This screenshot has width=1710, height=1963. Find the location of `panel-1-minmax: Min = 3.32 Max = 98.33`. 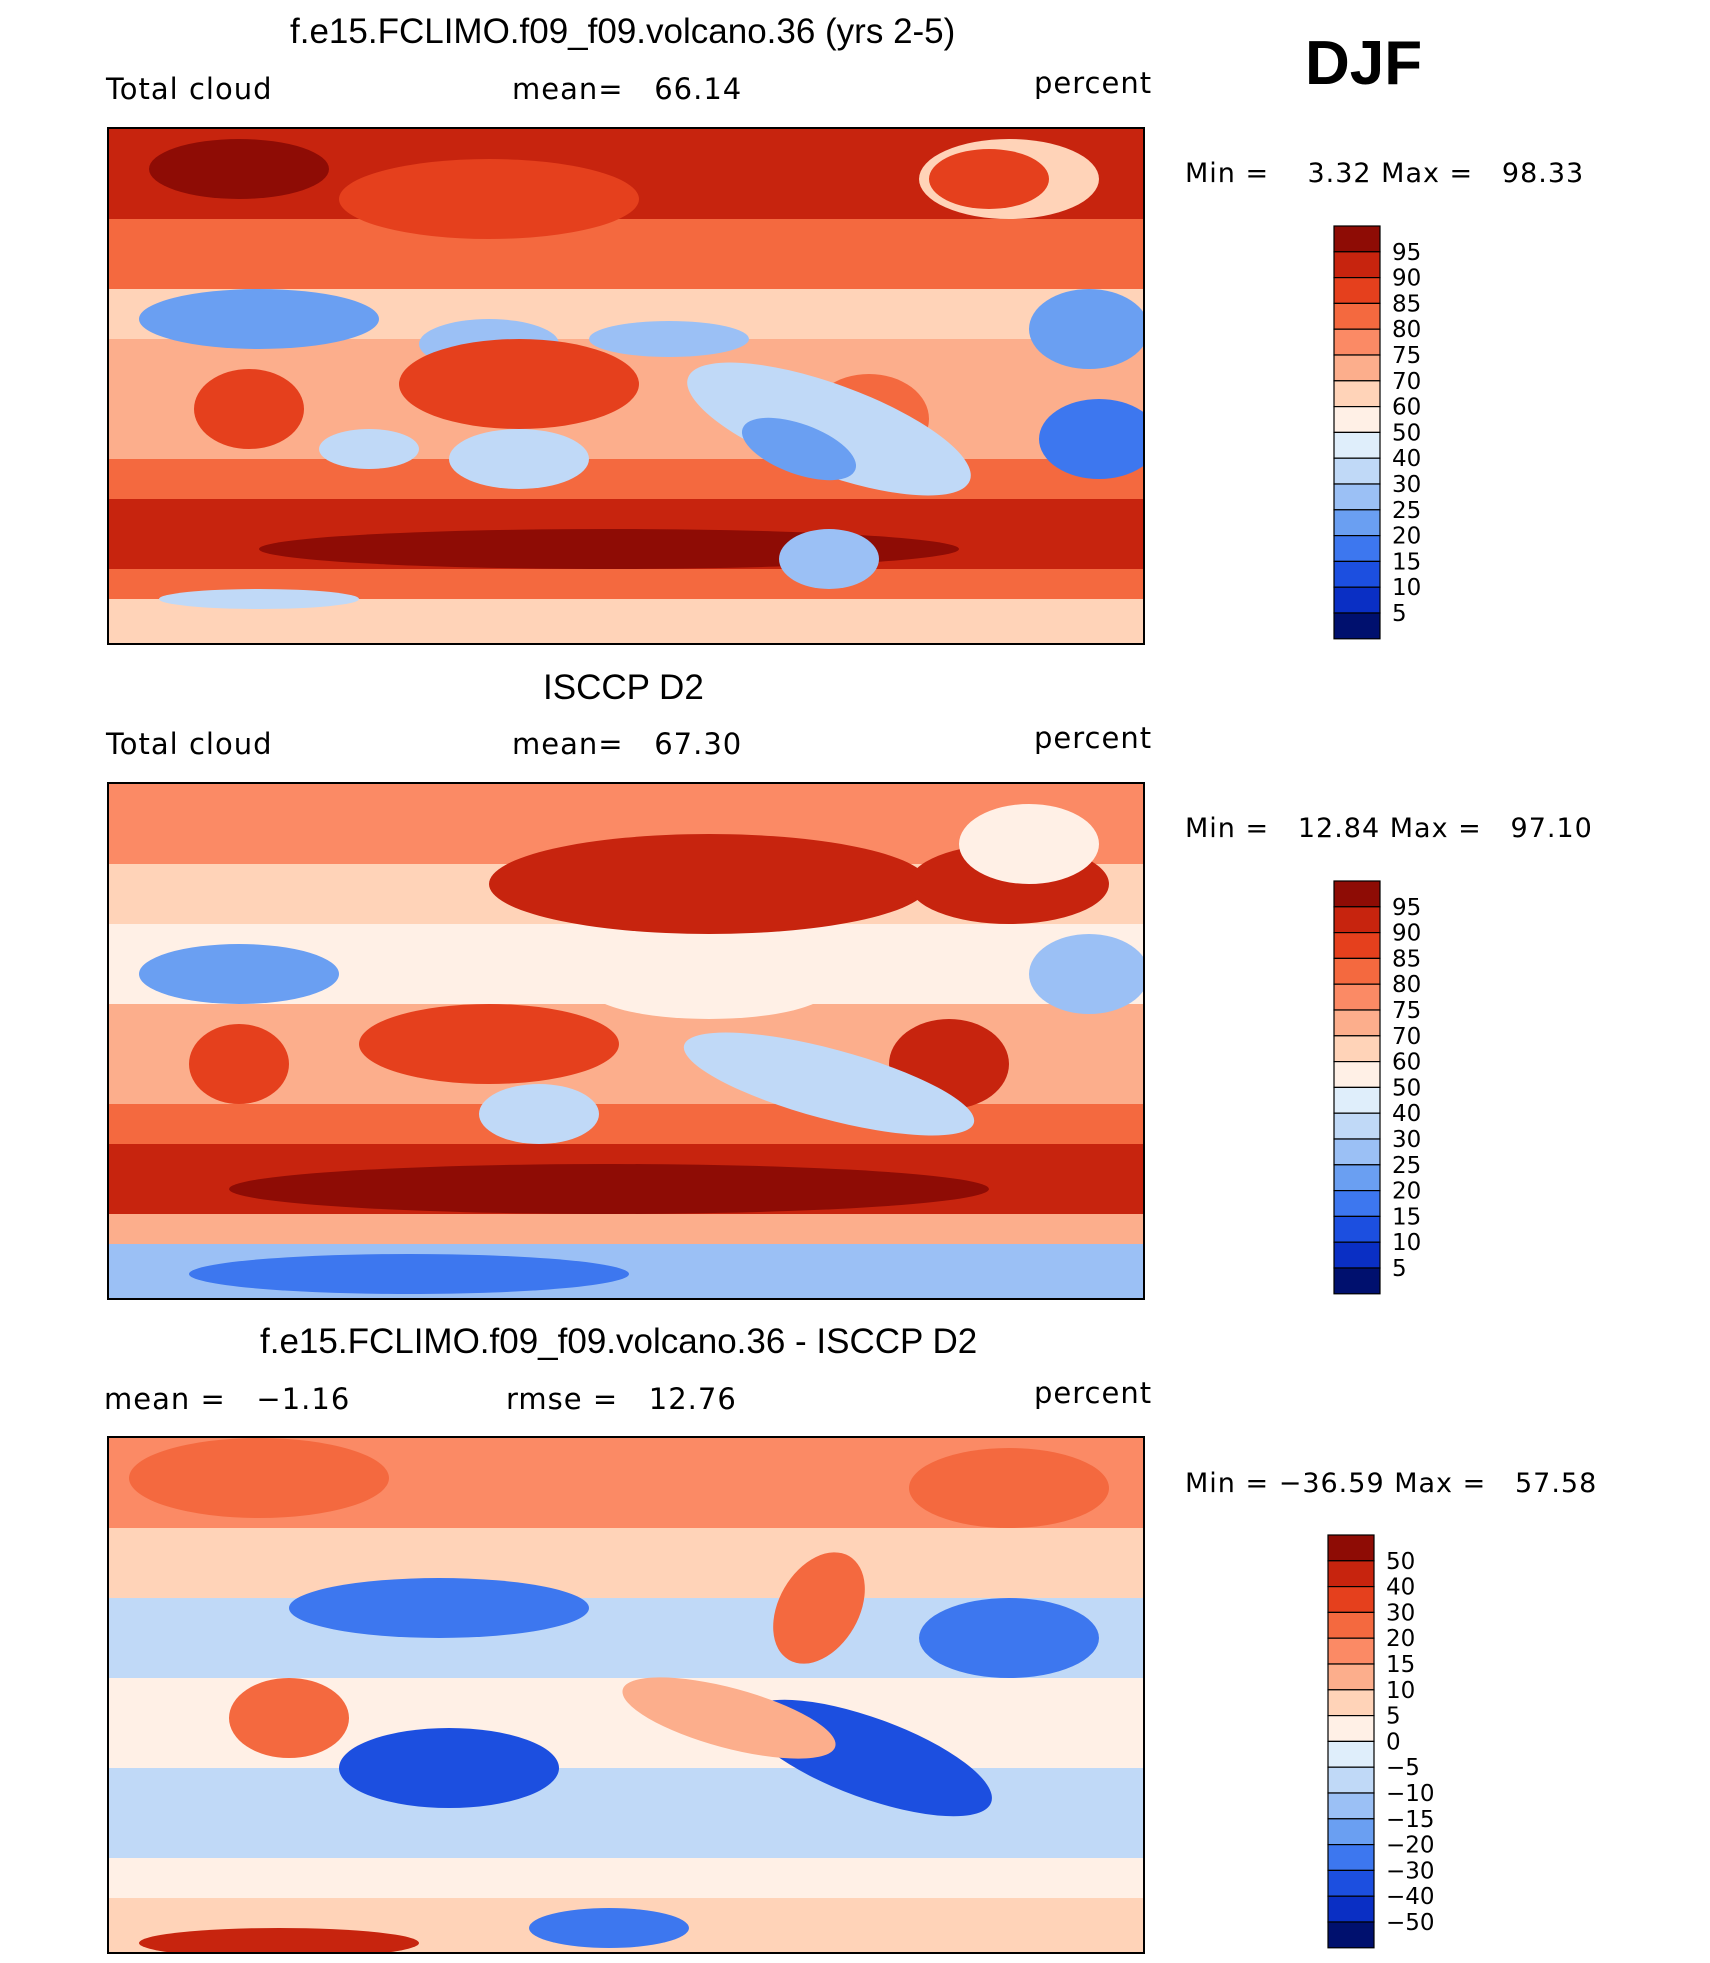

panel-1-minmax: Min = 3.32 Max = 98.33 is located at coordinates (1385, 173).